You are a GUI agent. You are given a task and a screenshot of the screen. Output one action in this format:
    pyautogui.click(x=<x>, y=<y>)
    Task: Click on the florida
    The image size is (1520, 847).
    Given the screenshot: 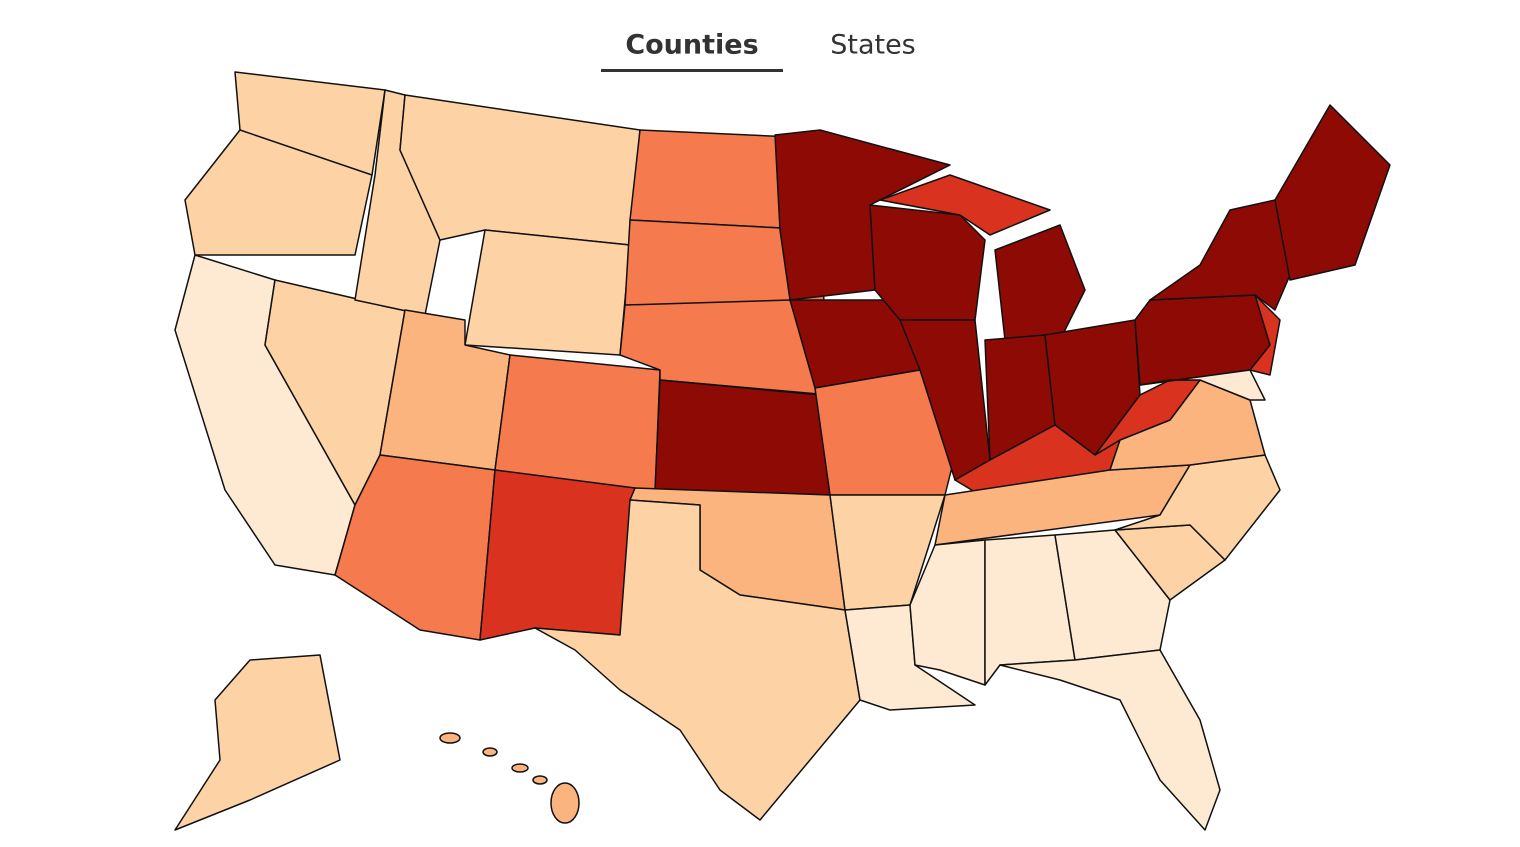 What is the action you would take?
    pyautogui.click(x=1110, y=740)
    